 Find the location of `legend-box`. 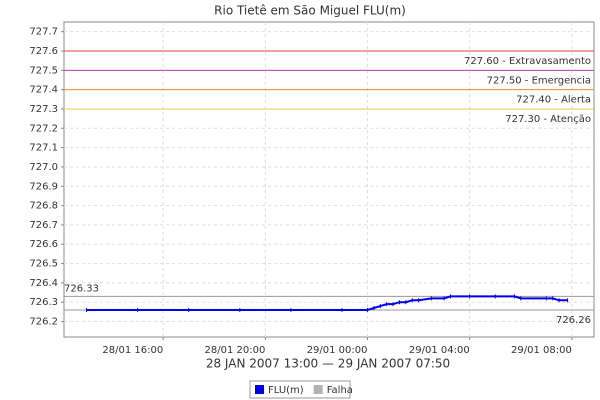

legend-box is located at coordinates (300, 389).